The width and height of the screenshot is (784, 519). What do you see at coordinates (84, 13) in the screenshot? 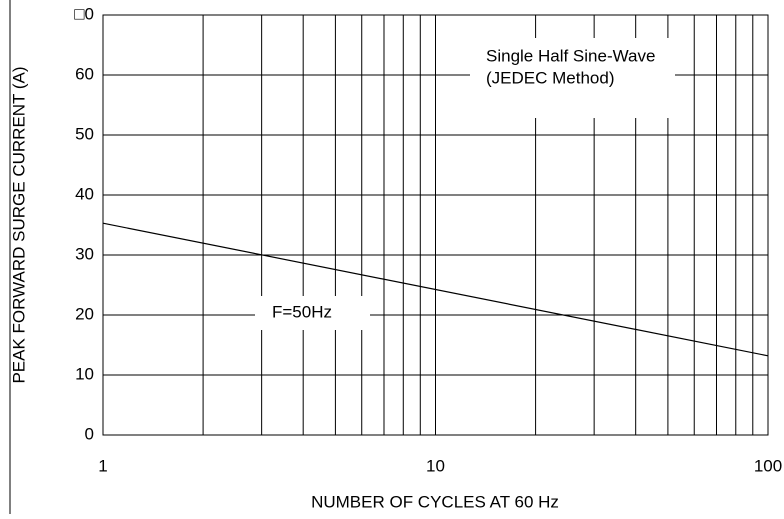
I see `y-tick-label: □0` at bounding box center [84, 13].